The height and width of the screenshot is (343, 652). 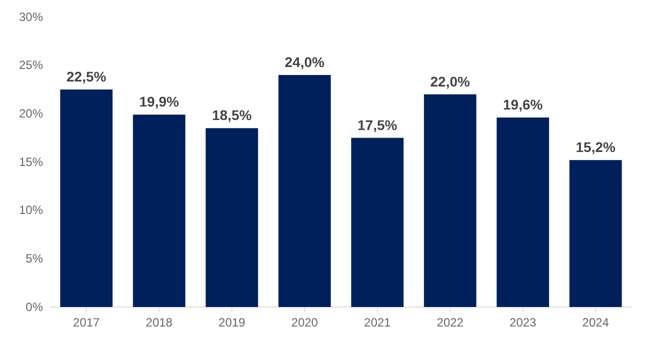 I want to click on x-tick-label: 2017, so click(x=86, y=323).